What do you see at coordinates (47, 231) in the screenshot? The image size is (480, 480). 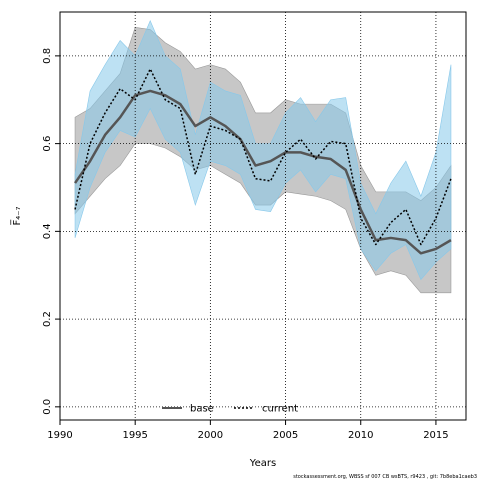 I see `y-tick-label: 0.4` at bounding box center [47, 231].